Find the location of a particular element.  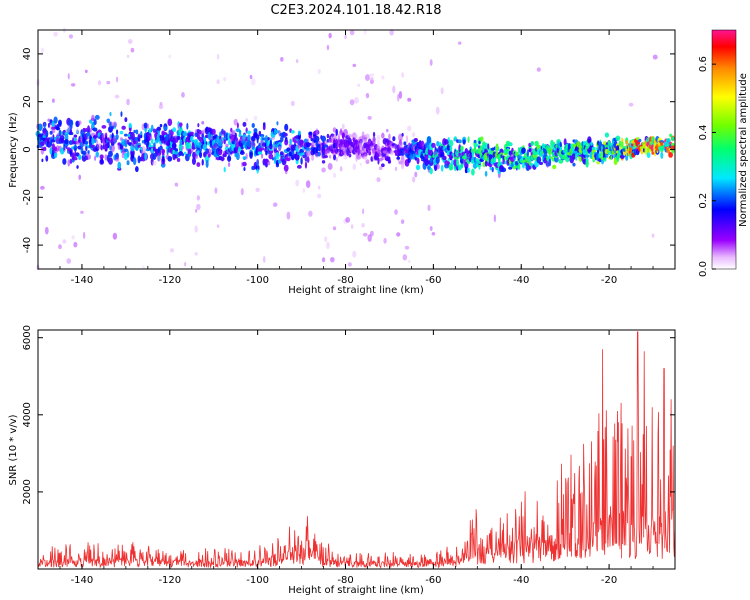

colorbar-tick-label: 0.6 is located at coordinates (703, 64).